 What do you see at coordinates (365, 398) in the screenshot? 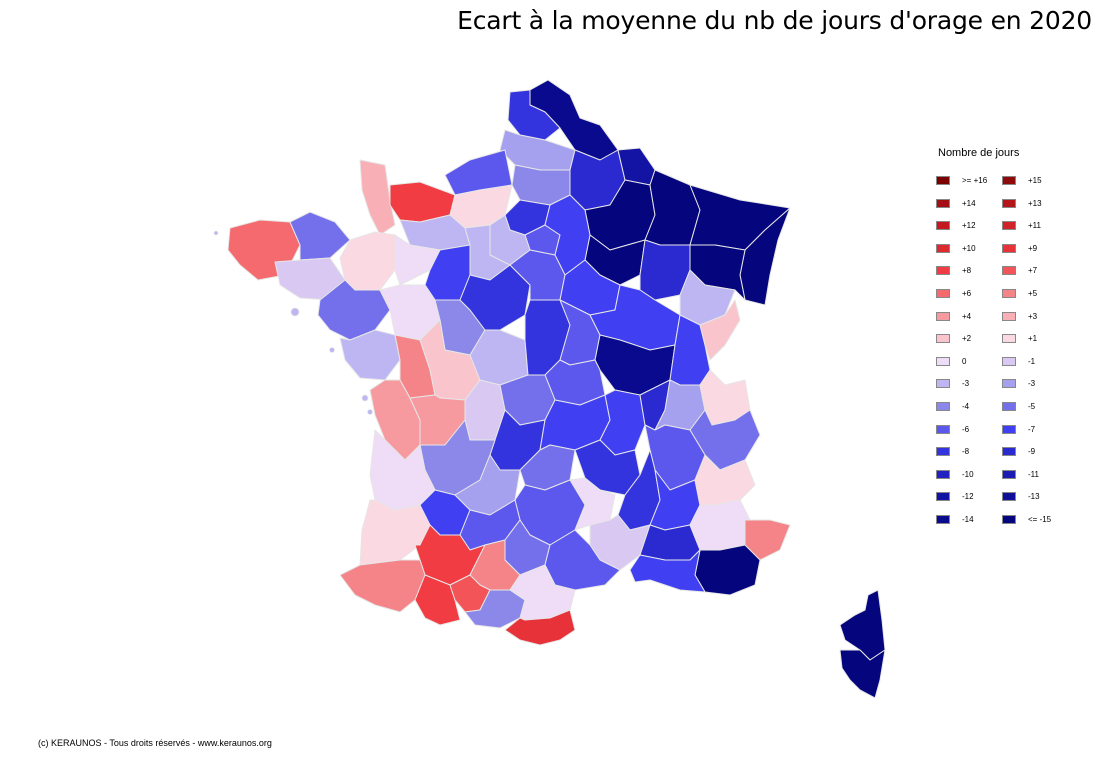
I see `island-re` at bounding box center [365, 398].